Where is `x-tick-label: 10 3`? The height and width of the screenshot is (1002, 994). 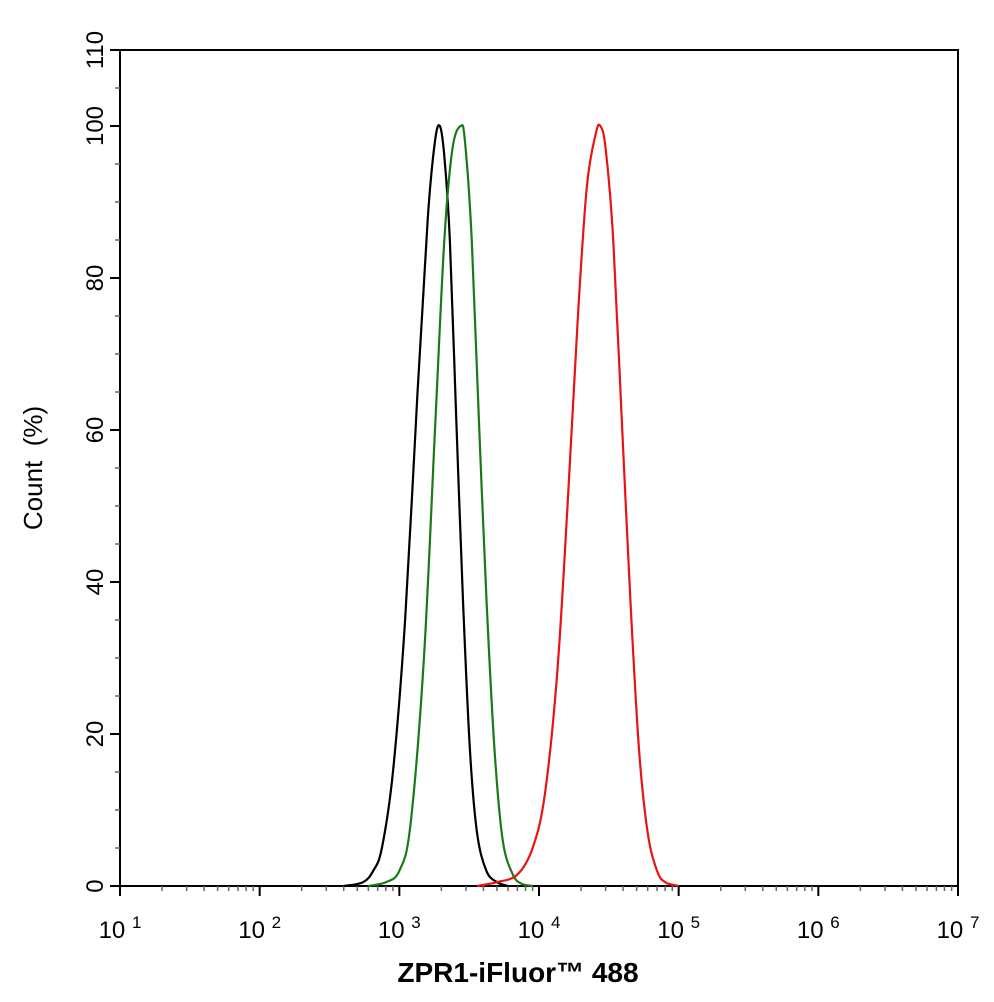 x-tick-label: 10 3 is located at coordinates (399, 928).